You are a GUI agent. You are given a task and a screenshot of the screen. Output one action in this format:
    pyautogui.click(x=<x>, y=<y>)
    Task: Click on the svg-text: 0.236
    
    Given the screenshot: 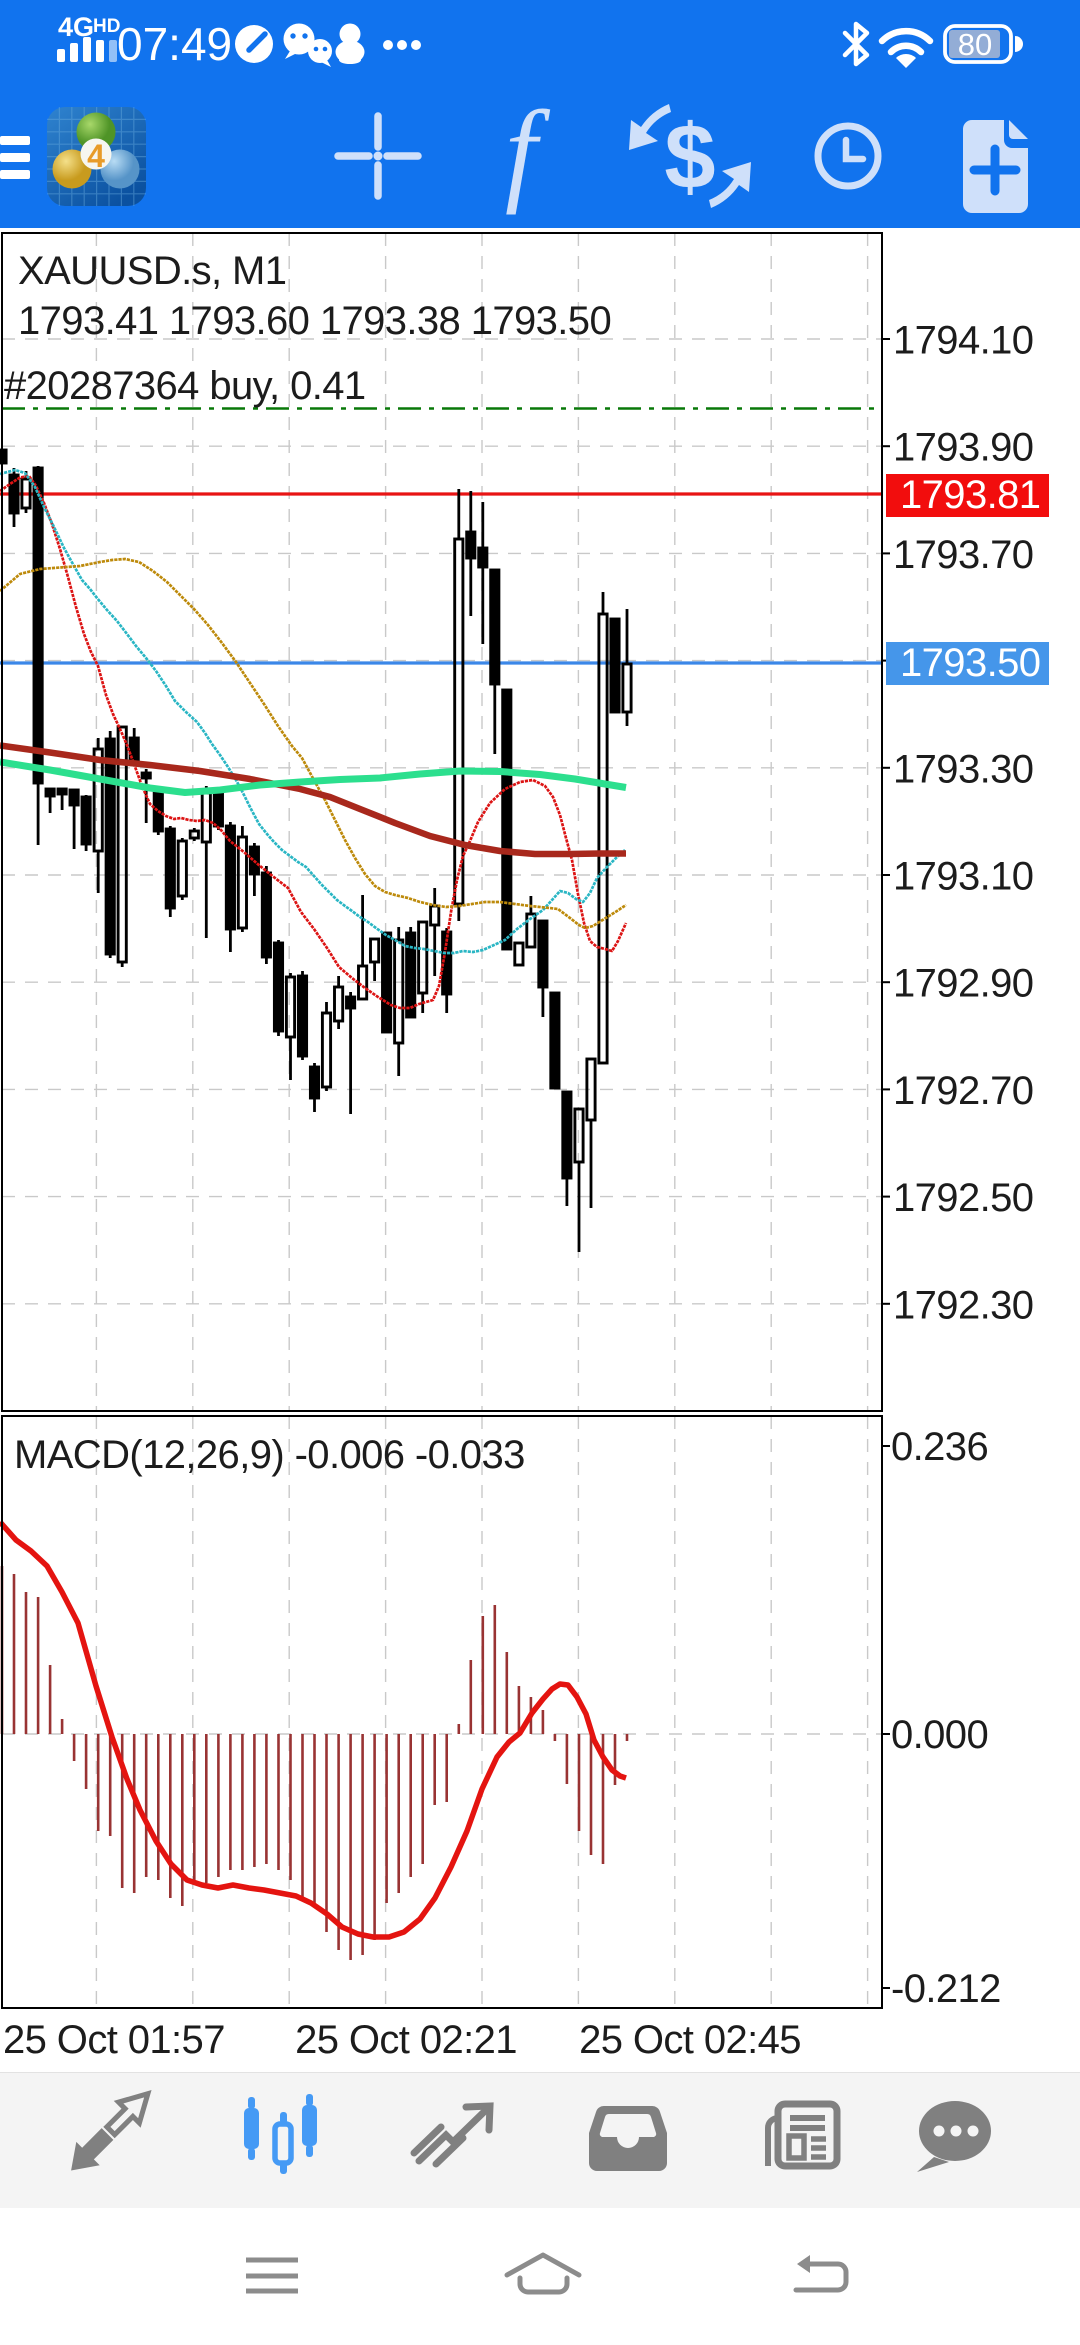 What is the action you would take?
    pyautogui.click(x=939, y=1447)
    